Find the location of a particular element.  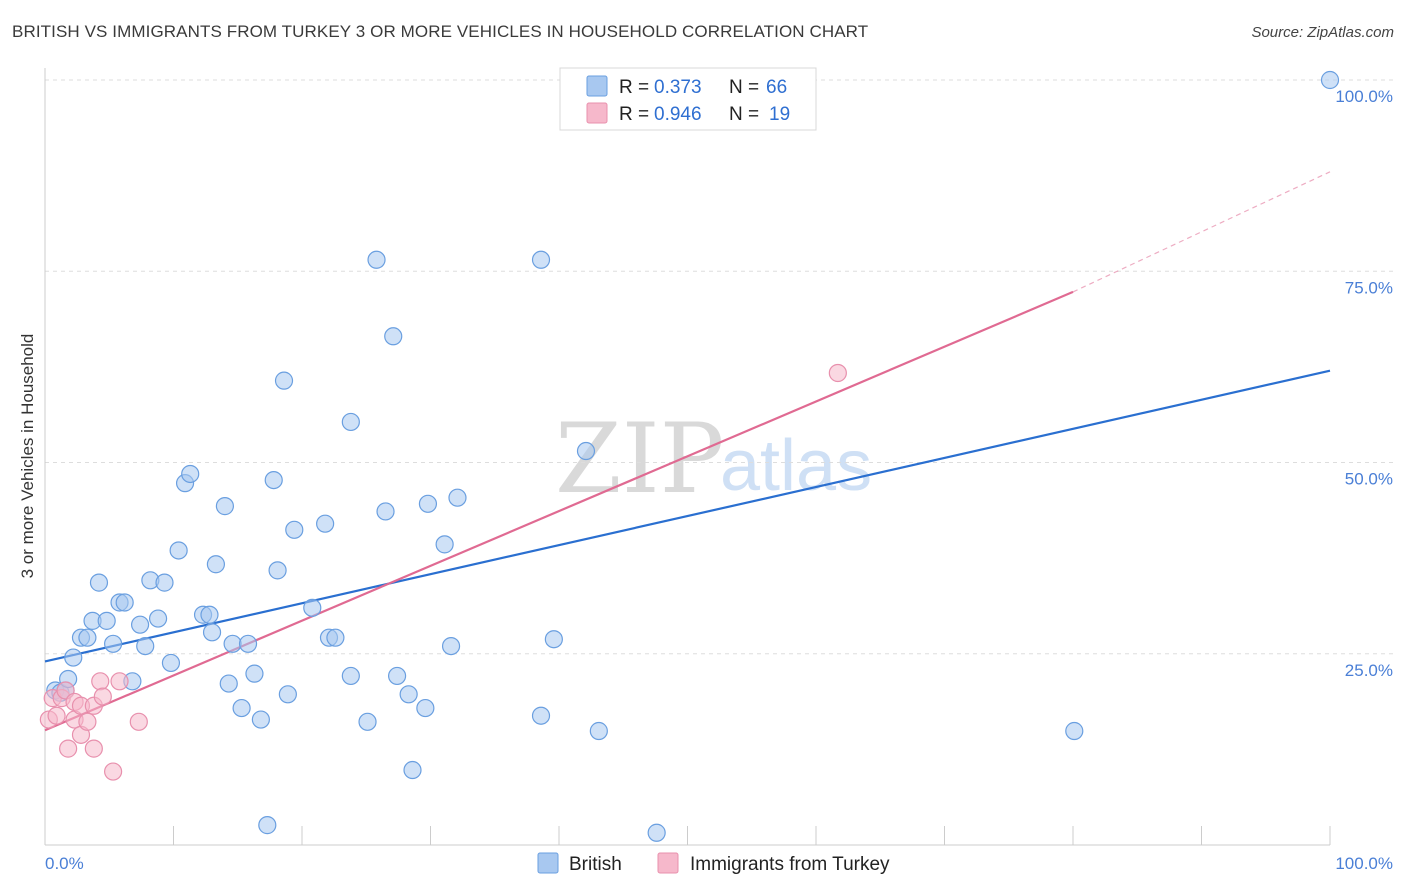

x-tick-label-max: 100.0% is located at coordinates (1364, 863).